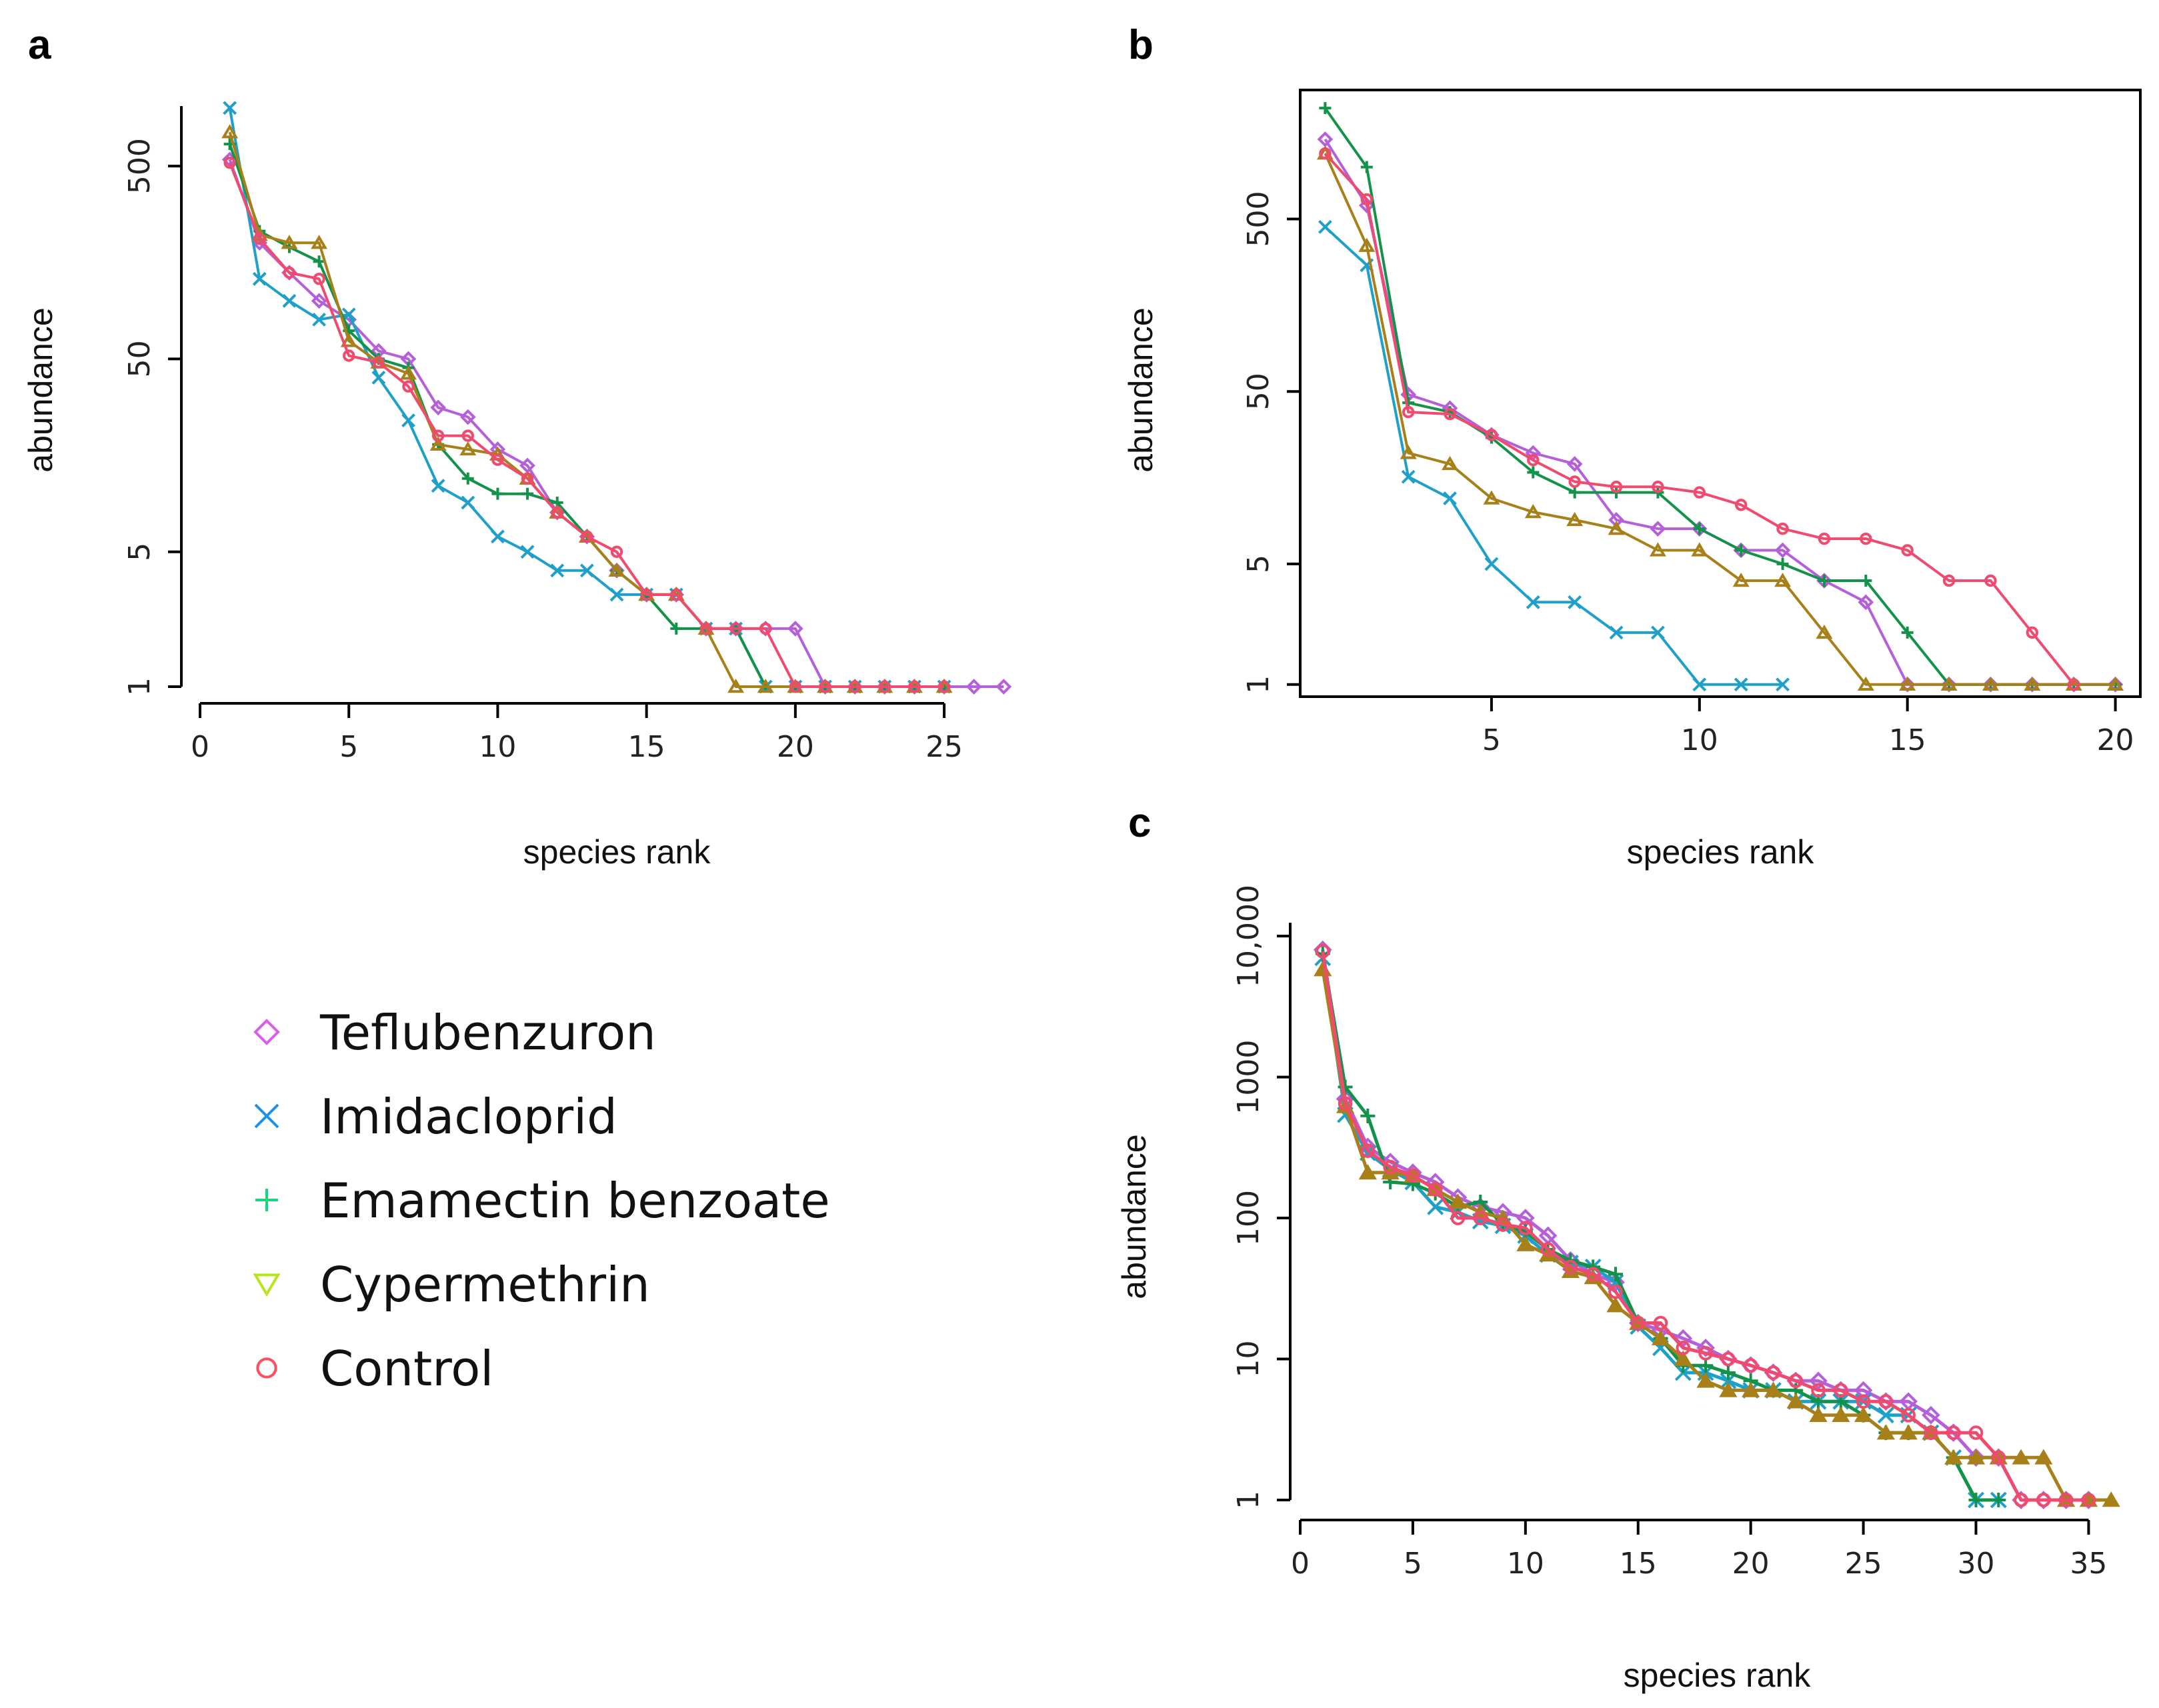 Image resolution: width=2159 pixels, height=1708 pixels. What do you see at coordinates (1259, 219) in the screenshot?
I see `y-tick-label: 500` at bounding box center [1259, 219].